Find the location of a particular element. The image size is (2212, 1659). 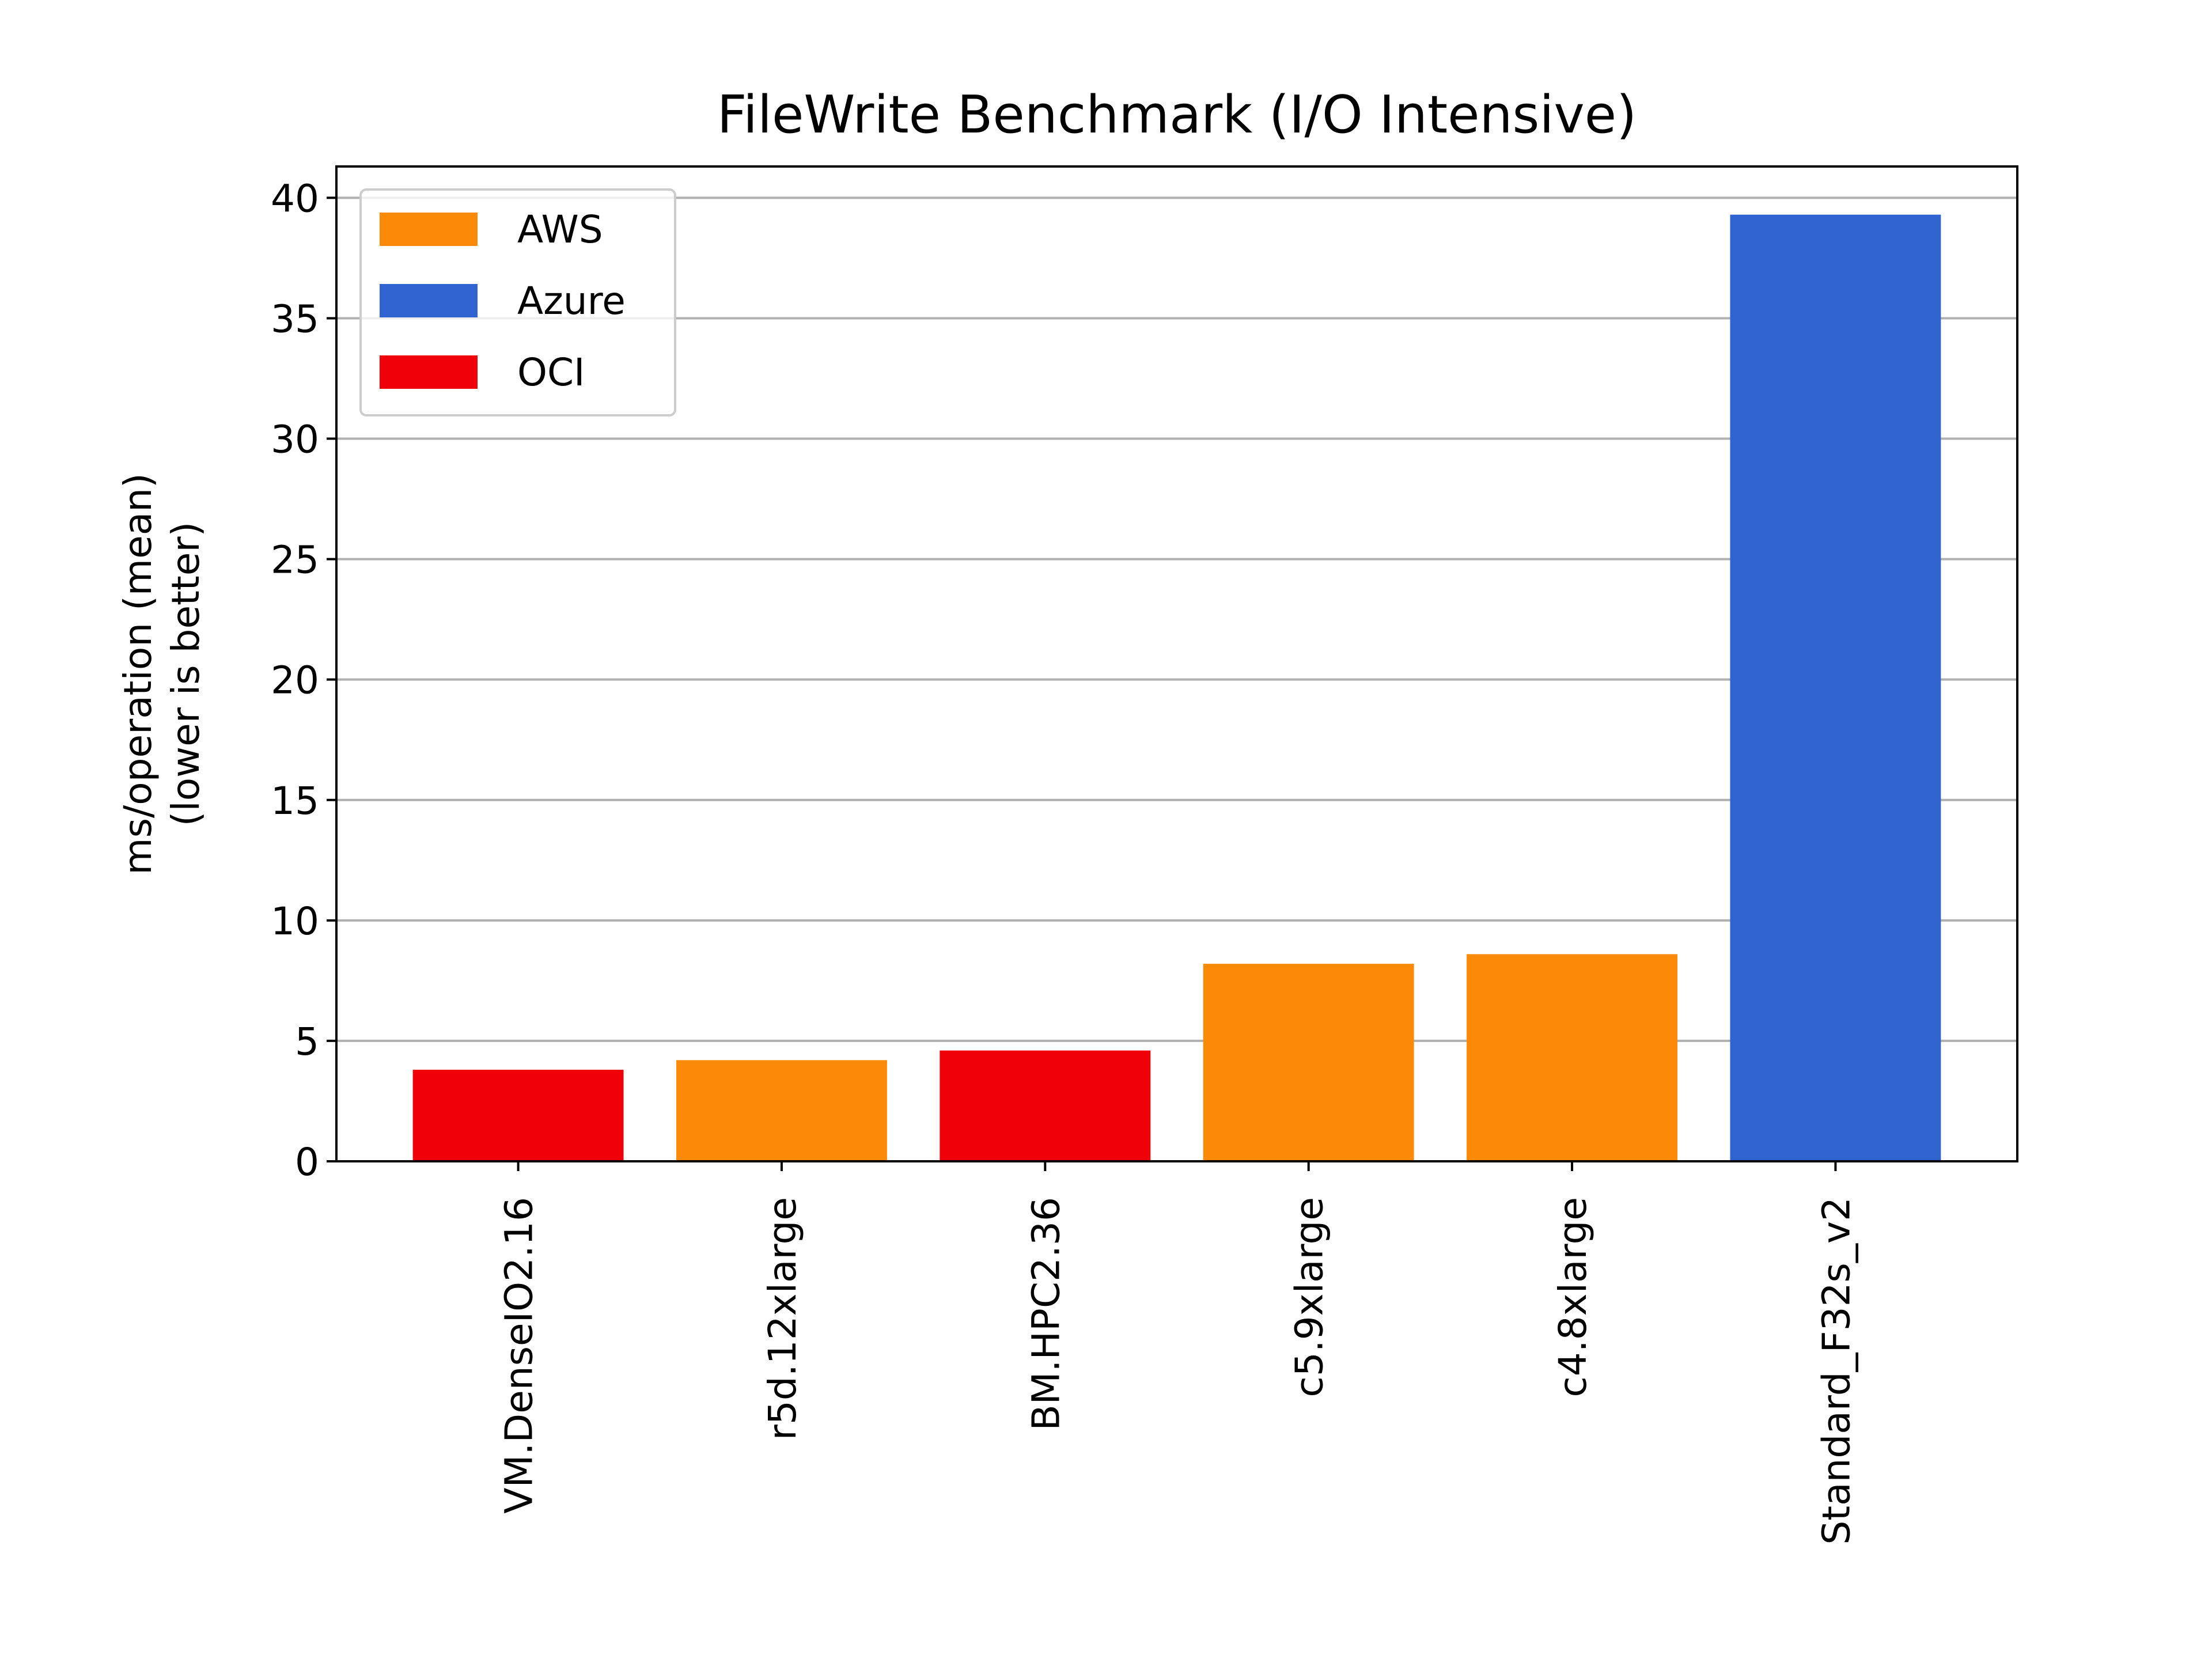

x-axis-label: Instance Type is located at coordinates (1176, 1657).